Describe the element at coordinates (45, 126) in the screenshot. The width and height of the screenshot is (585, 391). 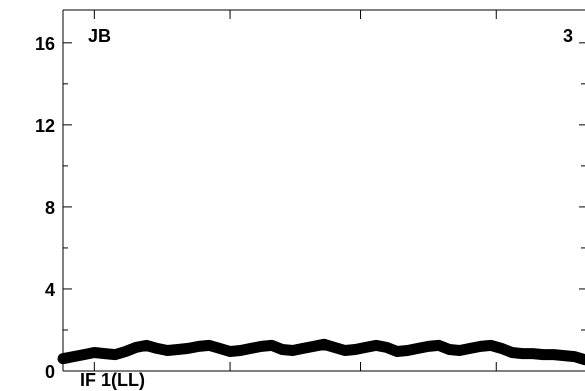
I see `y-tick-label: 12` at that location.